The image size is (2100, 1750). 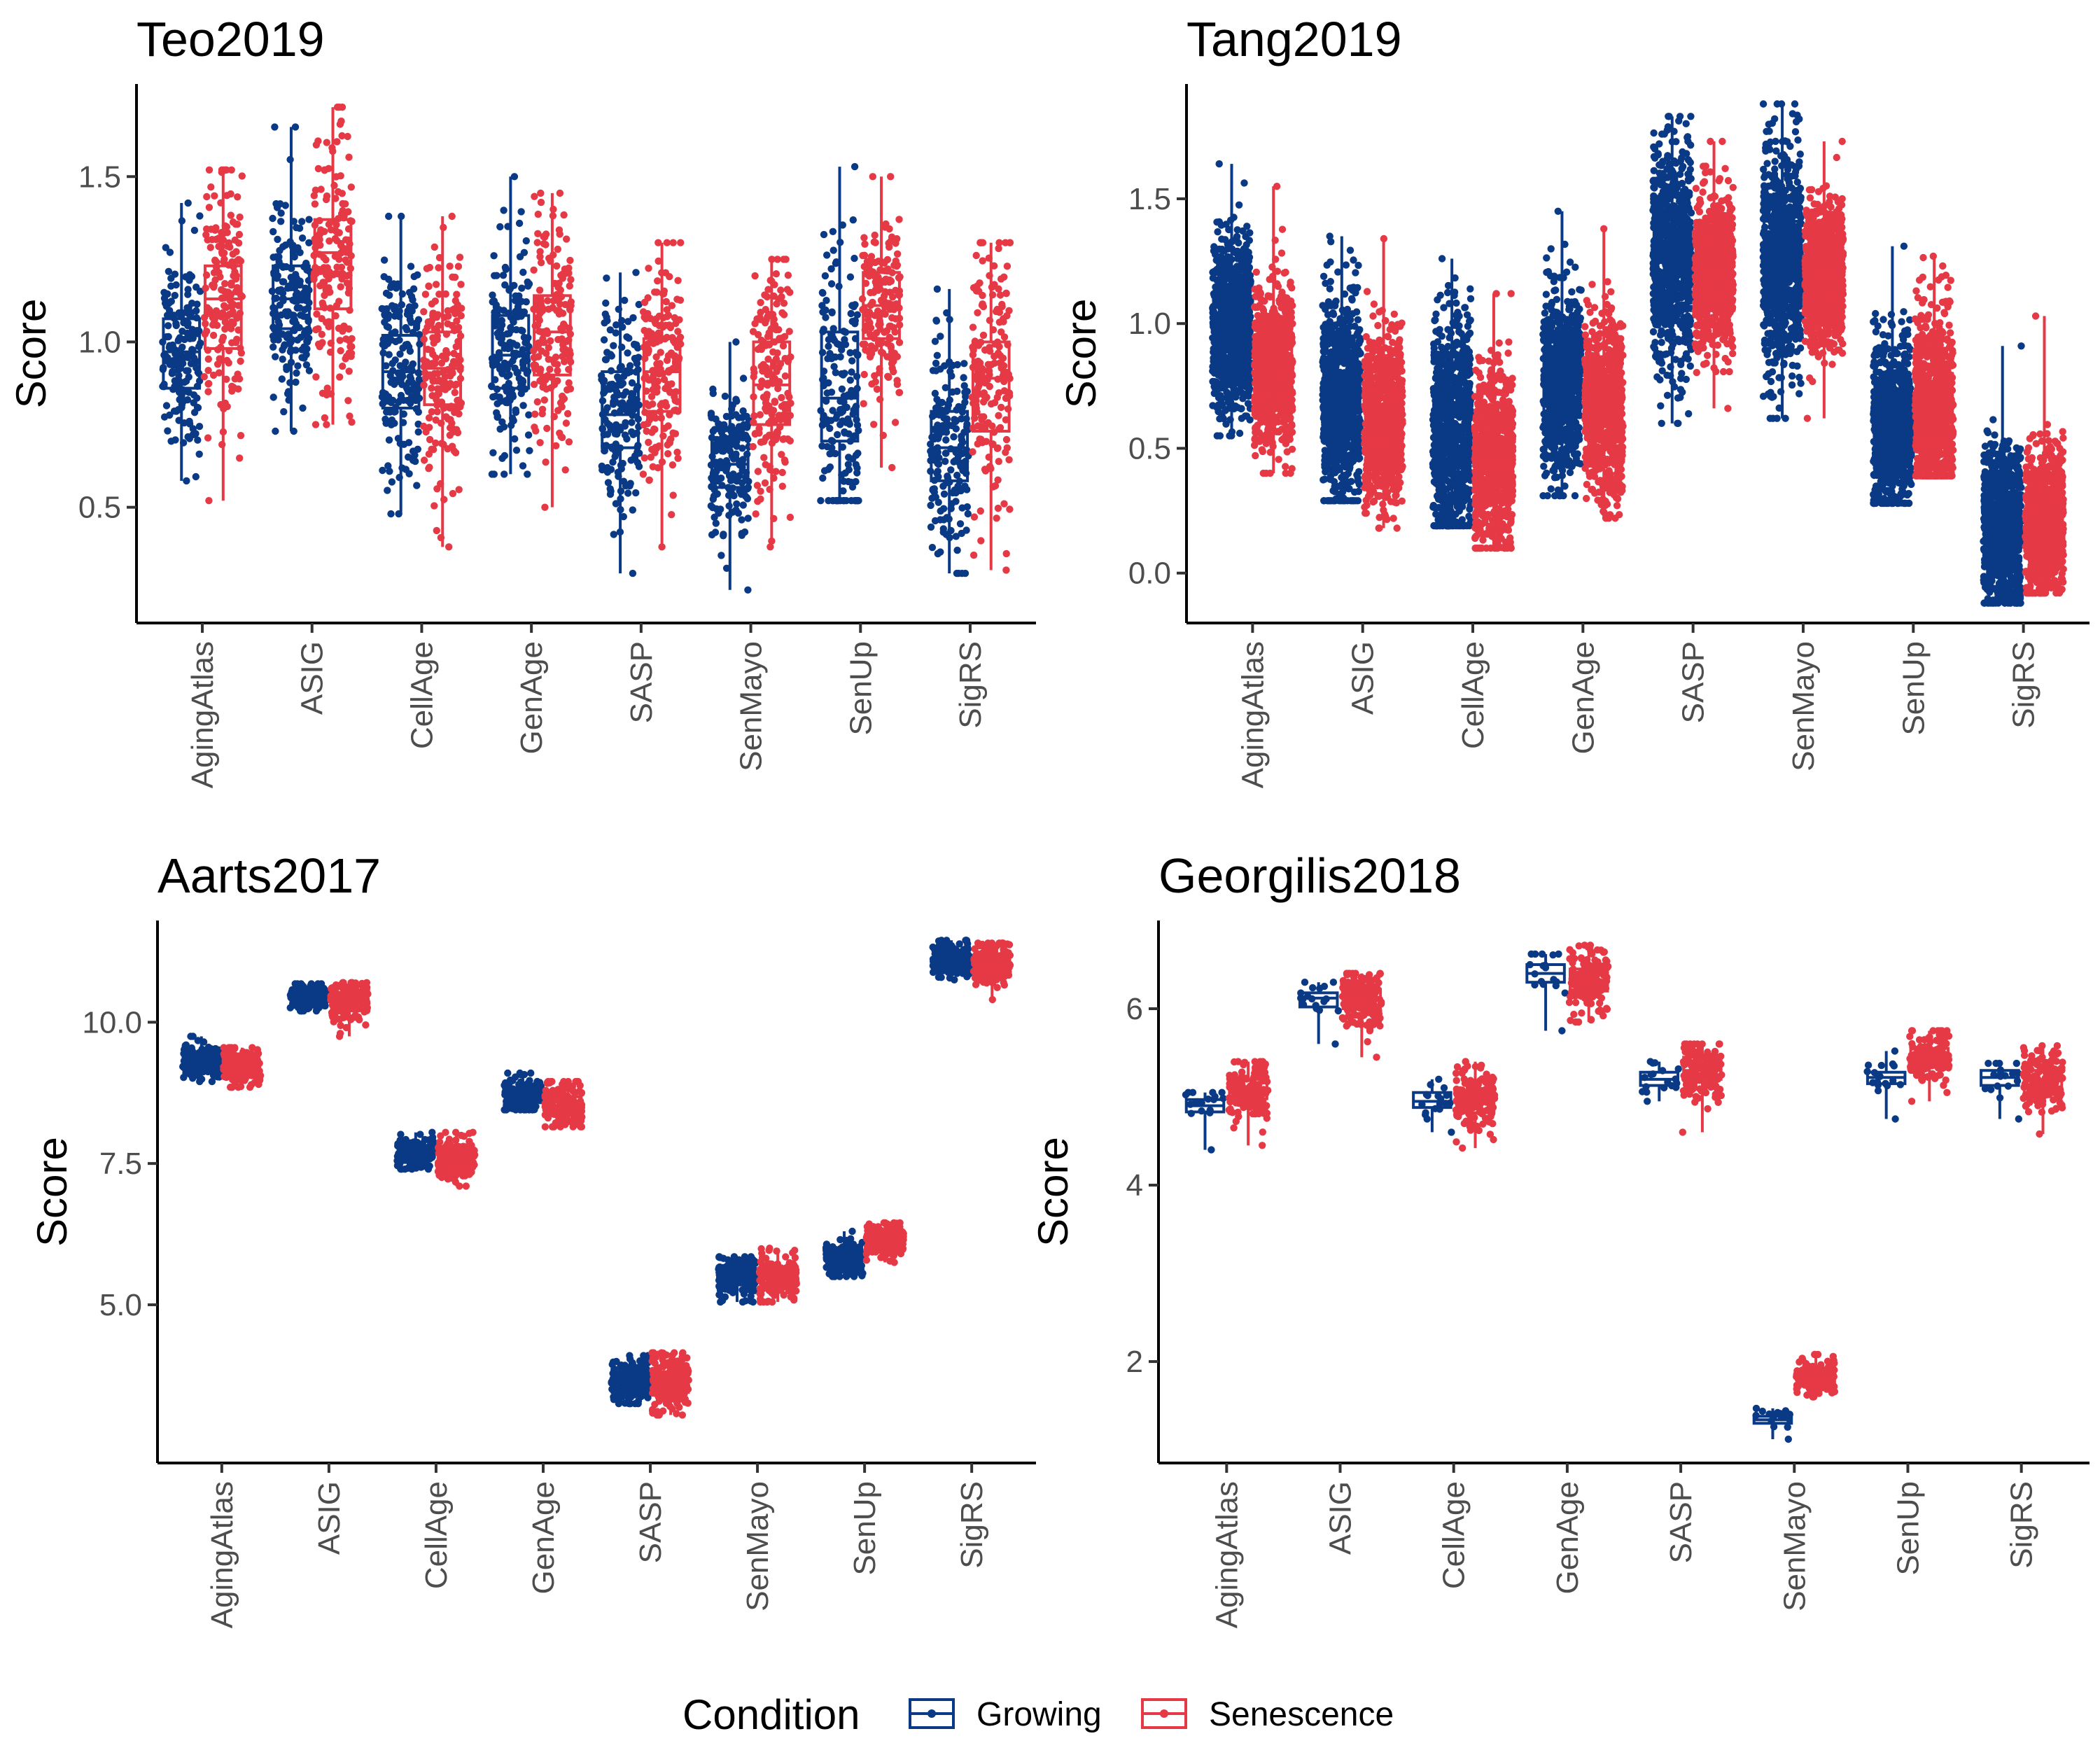 I want to click on y-tick-label: 0.5, so click(x=99, y=508).